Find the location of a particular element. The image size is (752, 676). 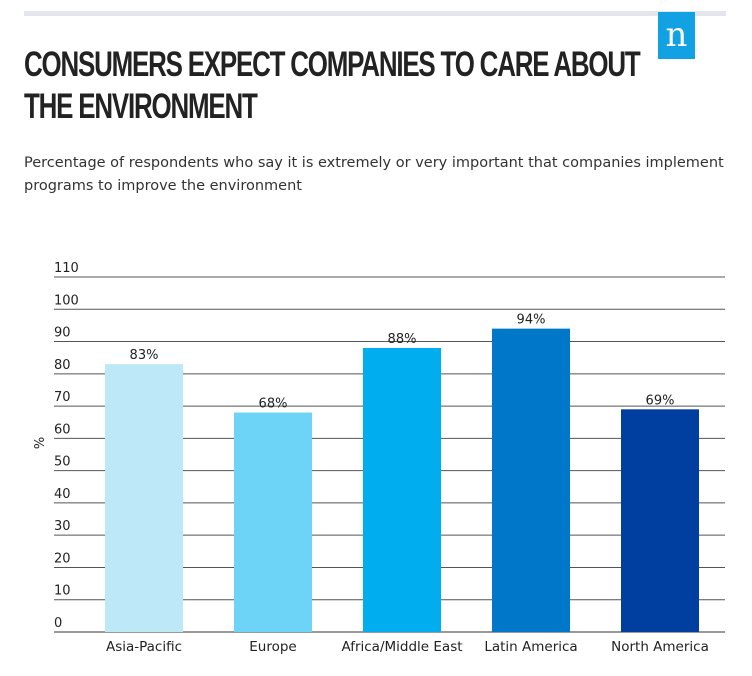

data-labels: 83% 68% 88% 94% 69% is located at coordinates (402, 362).